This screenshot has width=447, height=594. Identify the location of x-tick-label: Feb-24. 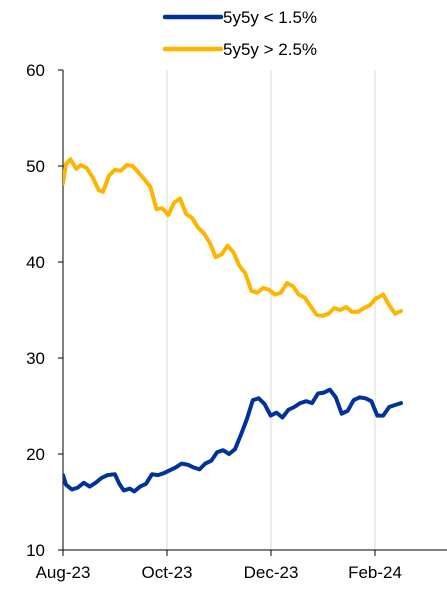
(375, 572).